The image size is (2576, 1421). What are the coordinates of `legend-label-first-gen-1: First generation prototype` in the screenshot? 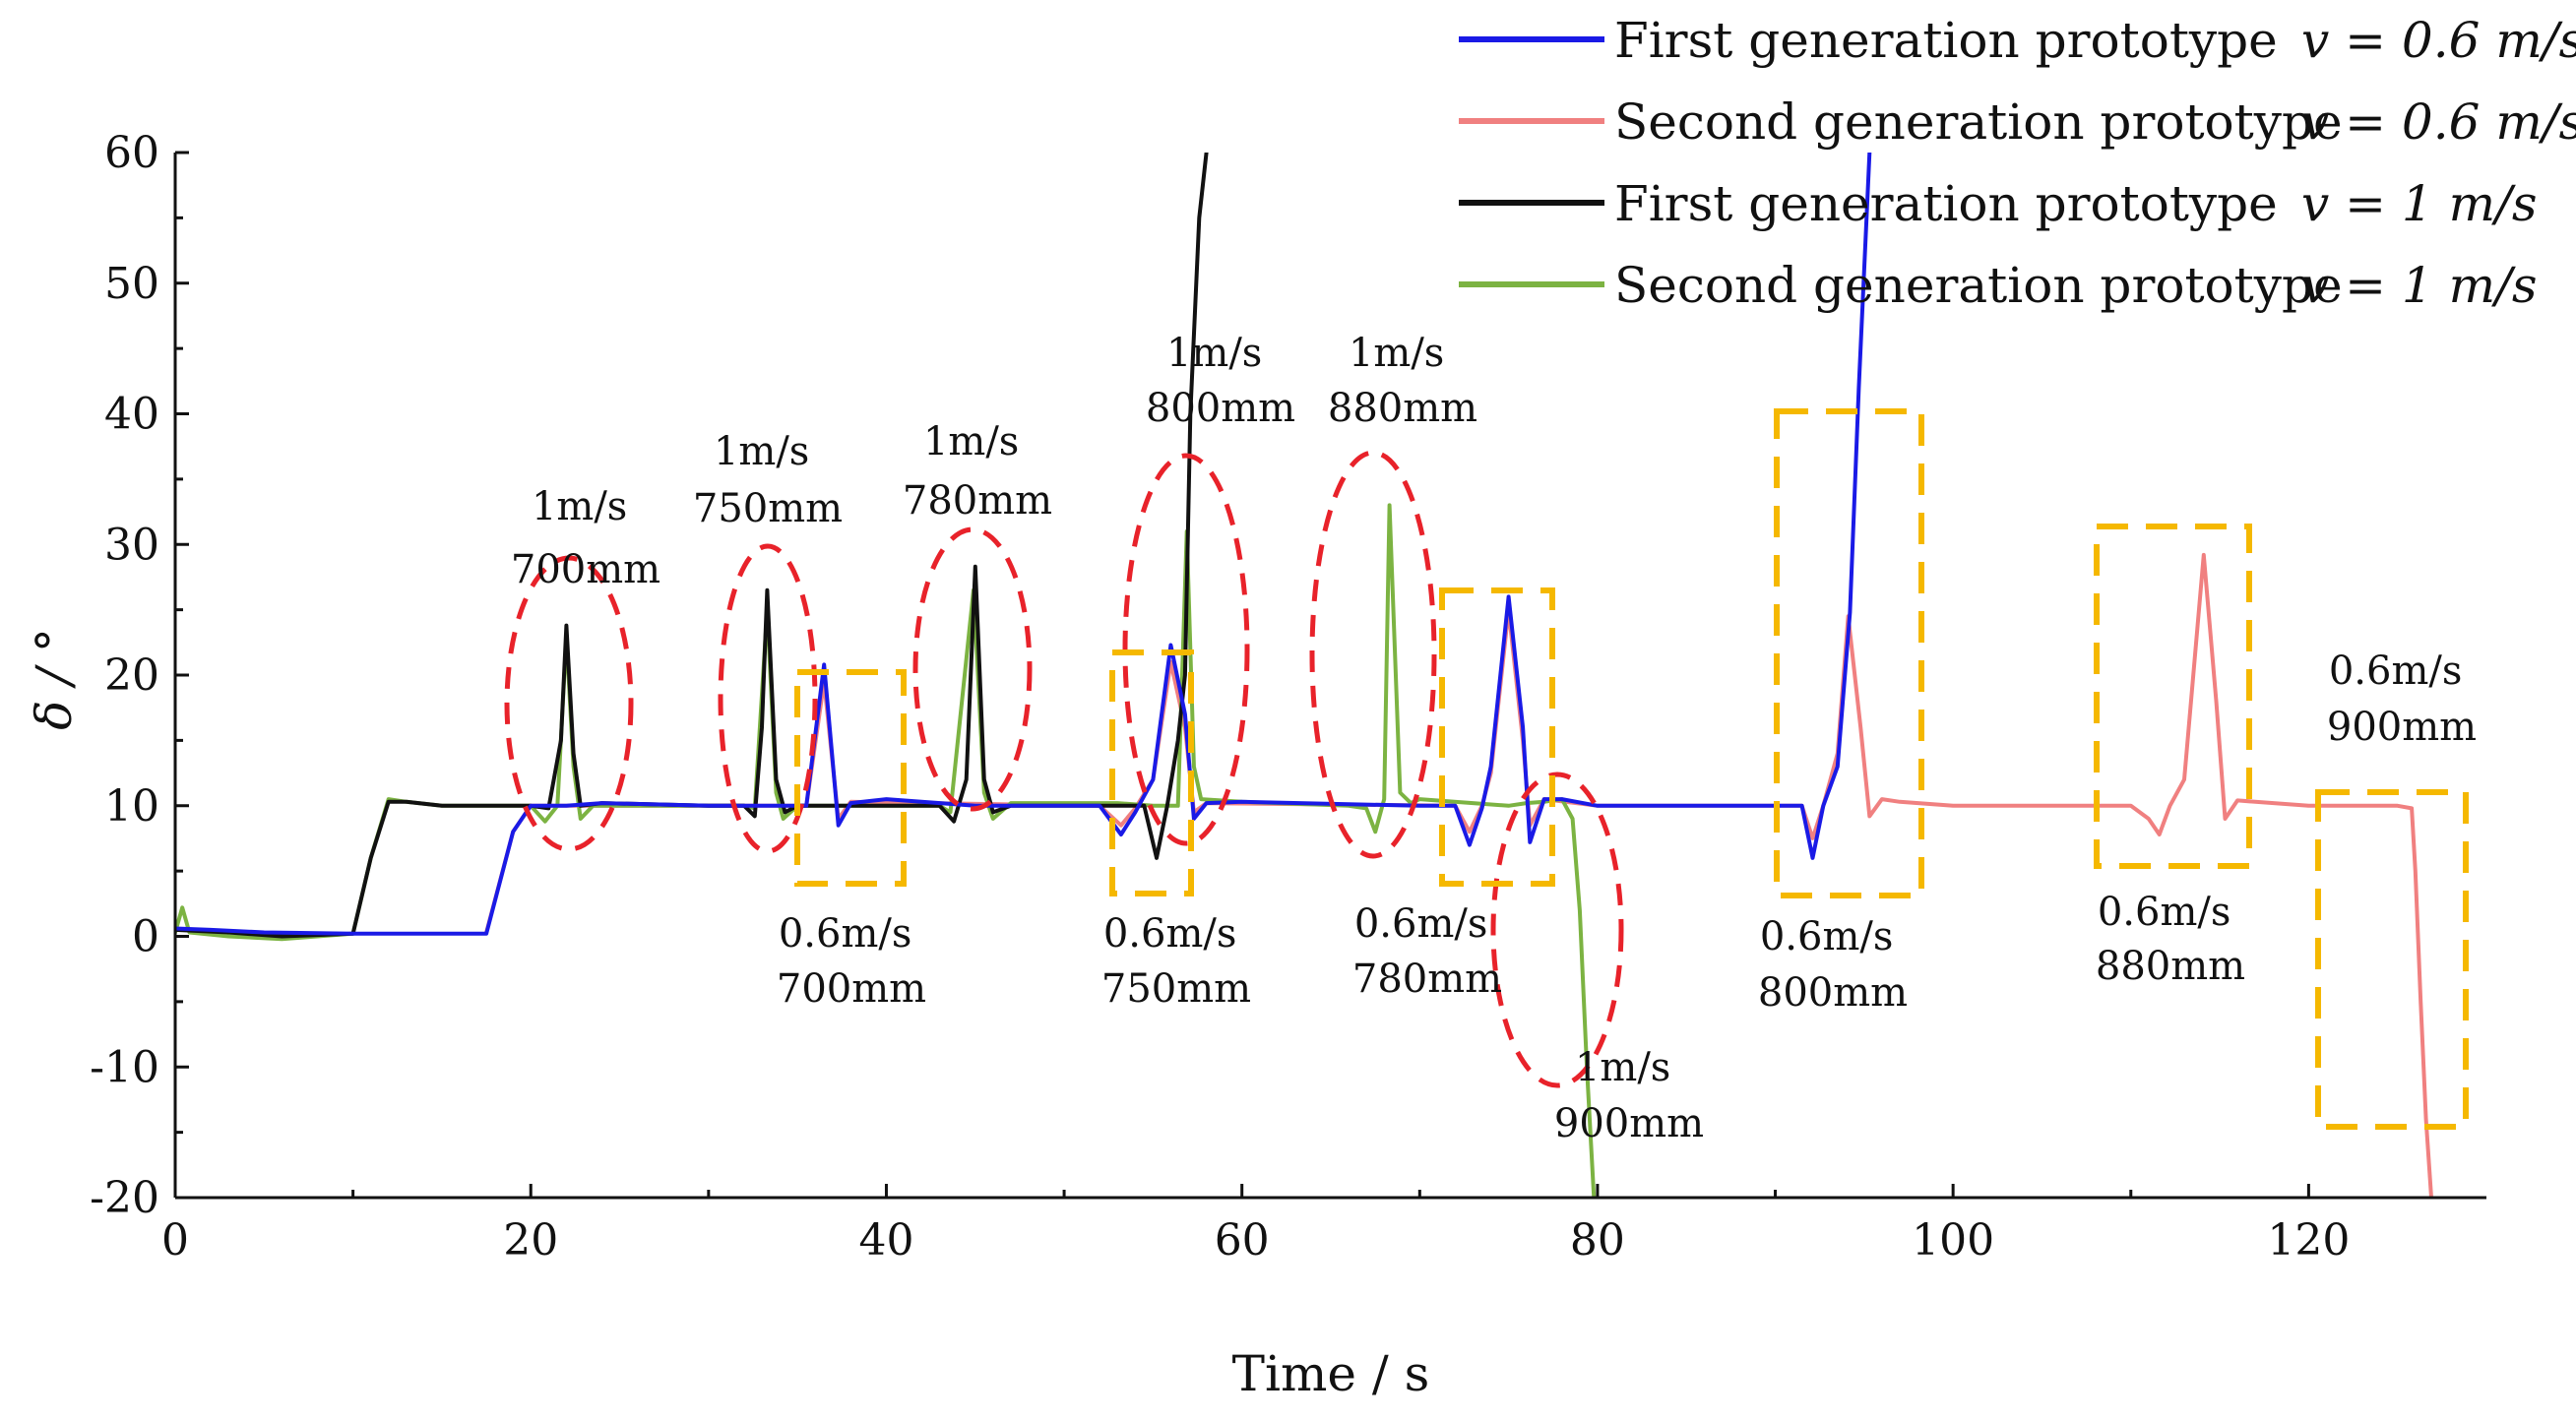 It's located at (1946, 203).